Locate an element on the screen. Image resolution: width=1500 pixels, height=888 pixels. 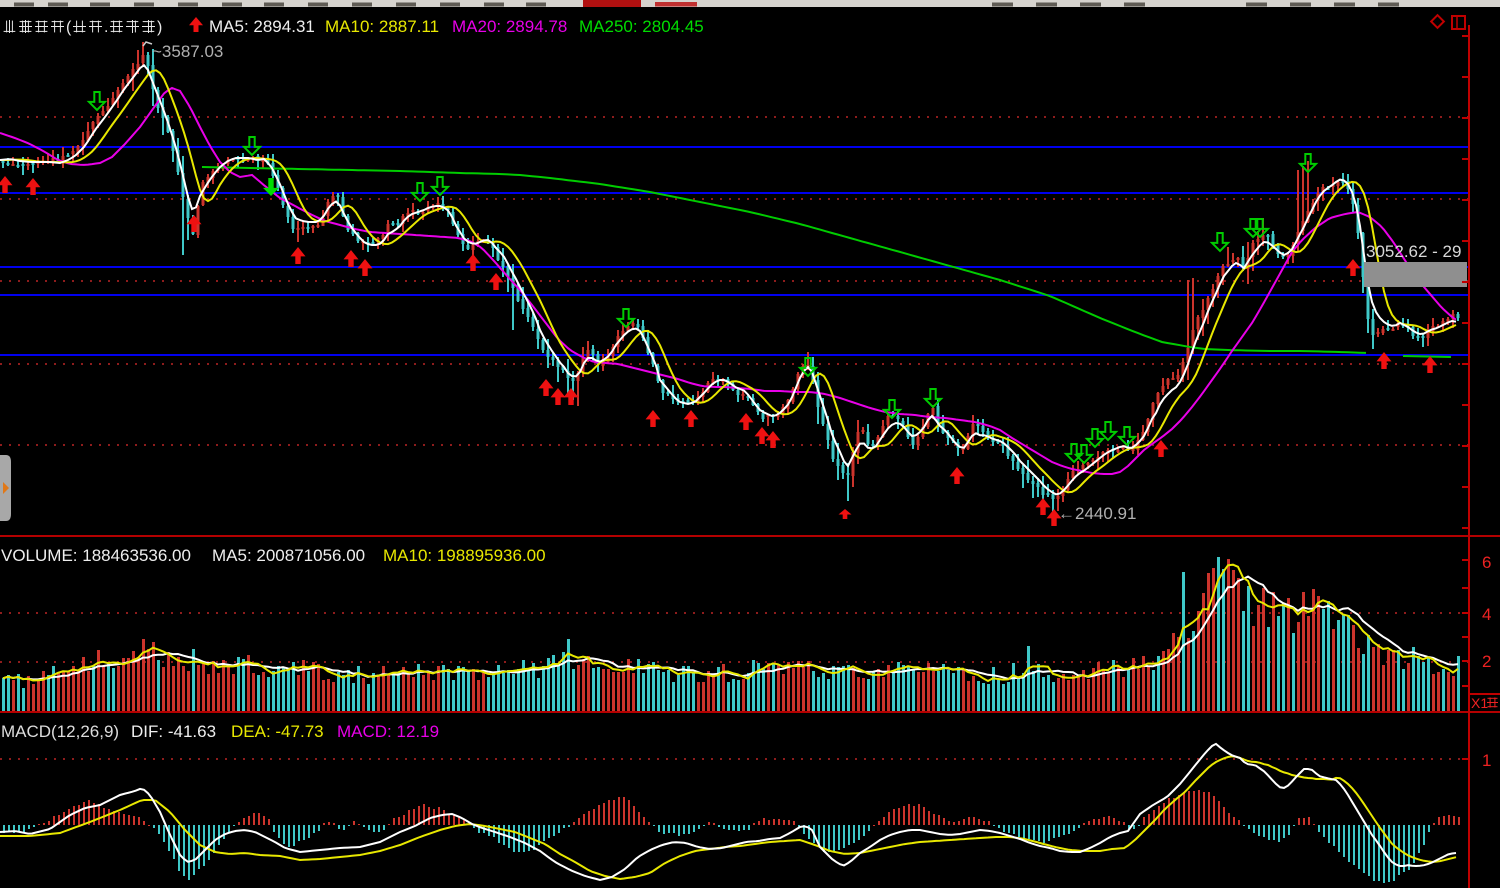
svg-text: 4 is located at coordinates (1486, 614).